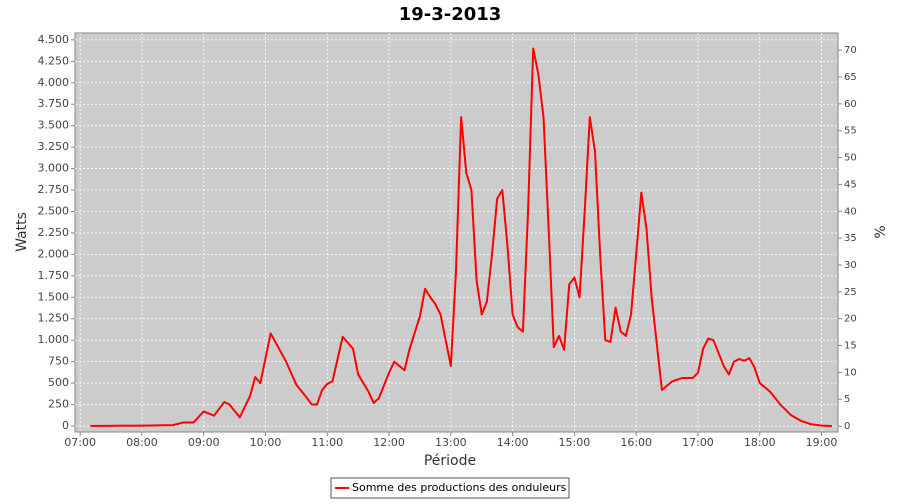 This screenshot has width=900, height=504. Describe the element at coordinates (204, 442) in the screenshot. I see `x-tick-label: 09:00` at that location.